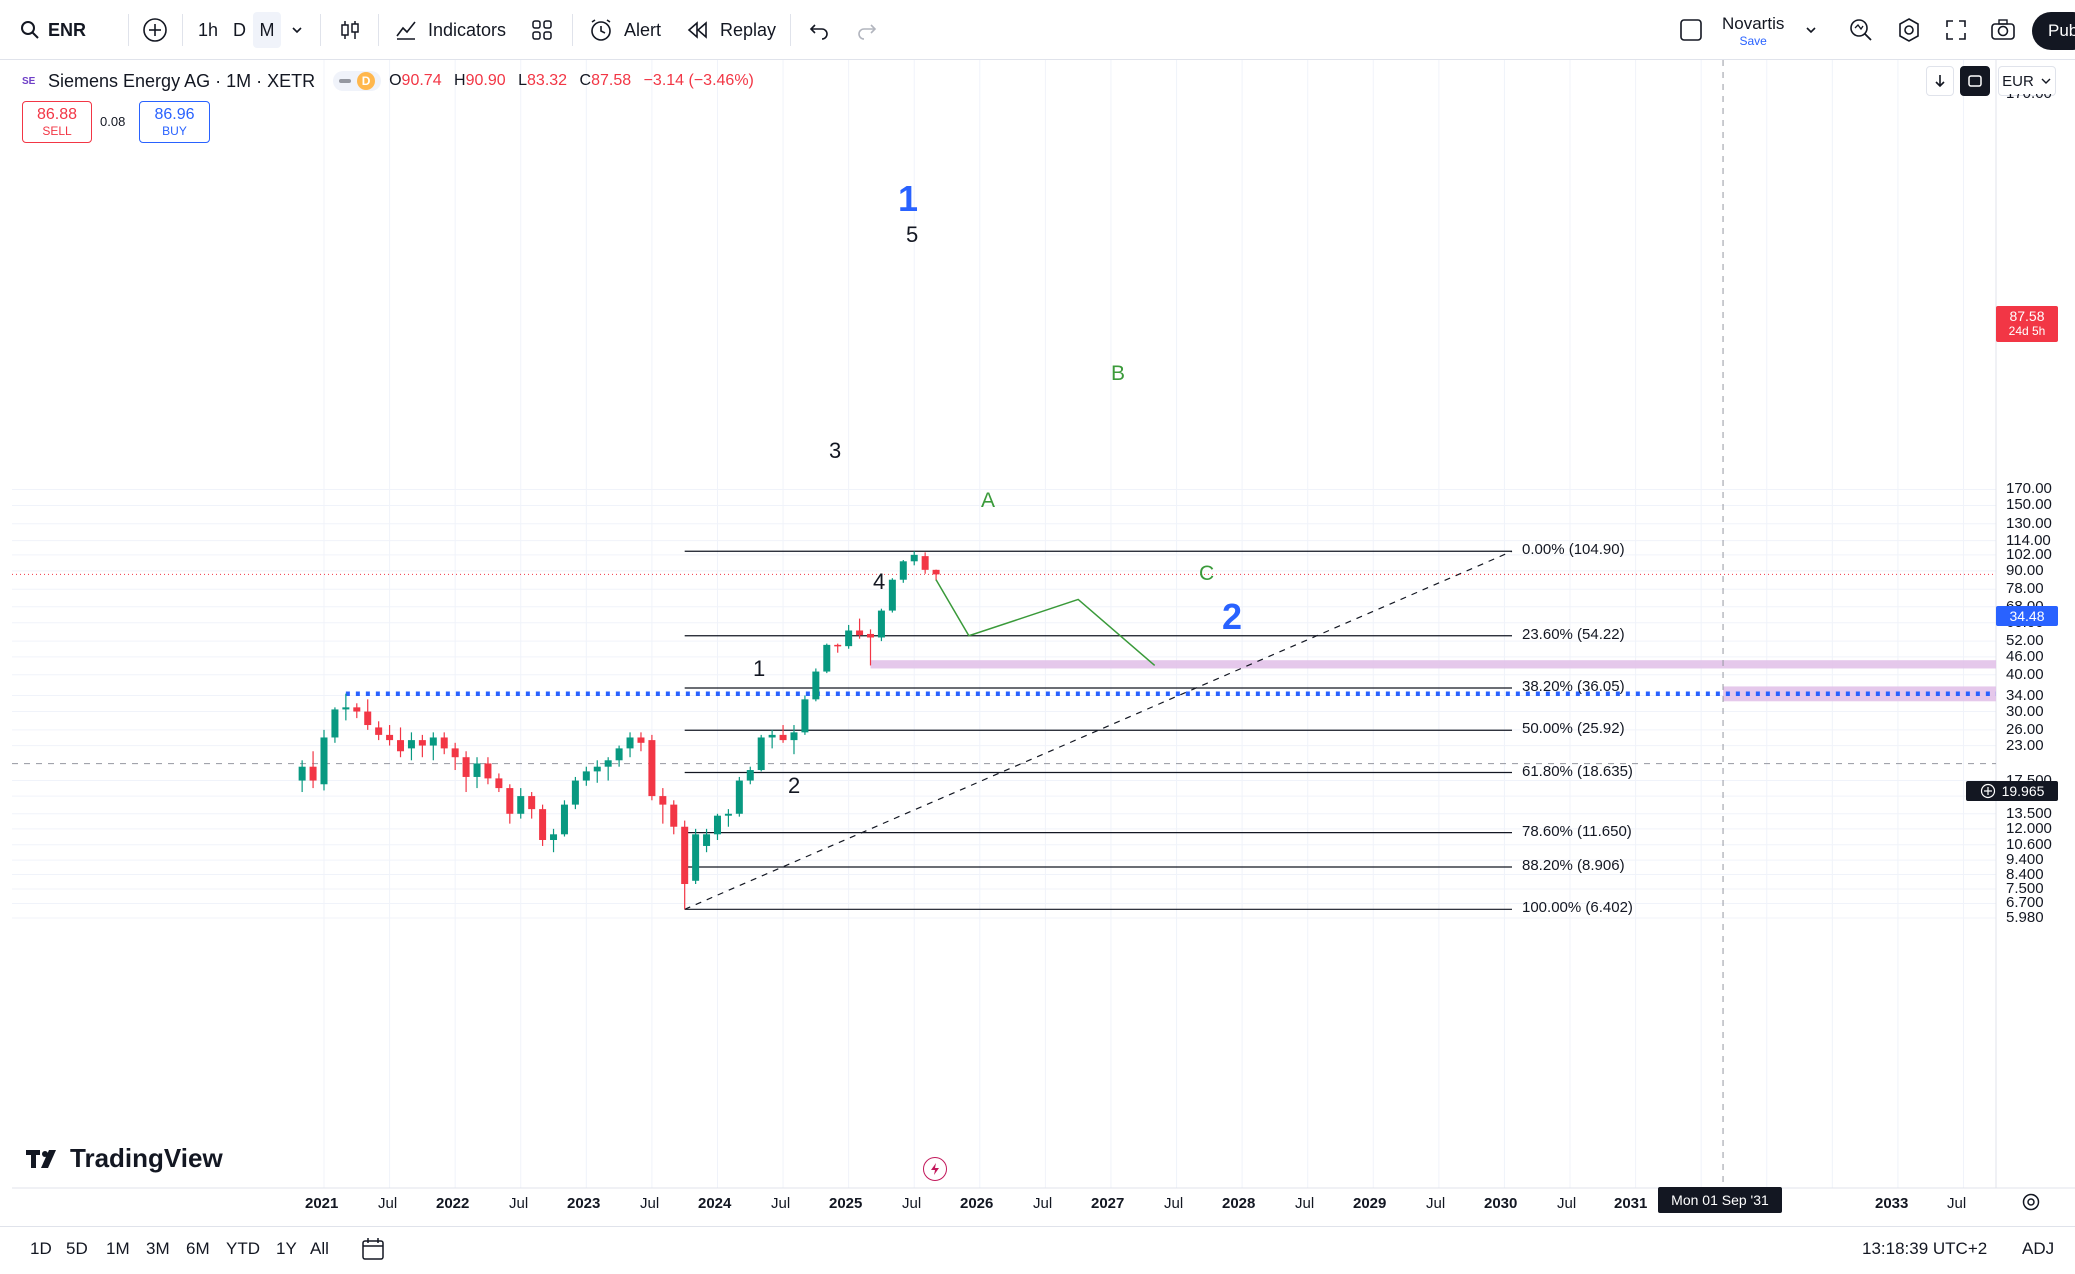 This screenshot has height=1274, width=2075. I want to click on symbol-search: ENR, so click(53, 30).